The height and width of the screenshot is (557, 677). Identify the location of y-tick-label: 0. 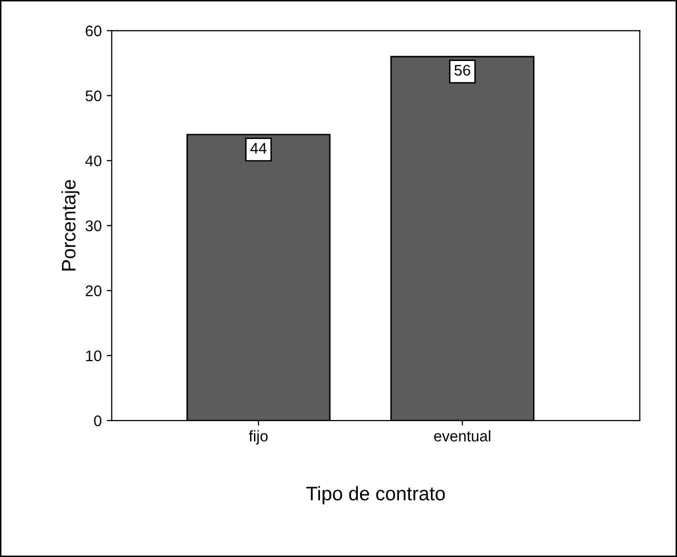
(98, 420).